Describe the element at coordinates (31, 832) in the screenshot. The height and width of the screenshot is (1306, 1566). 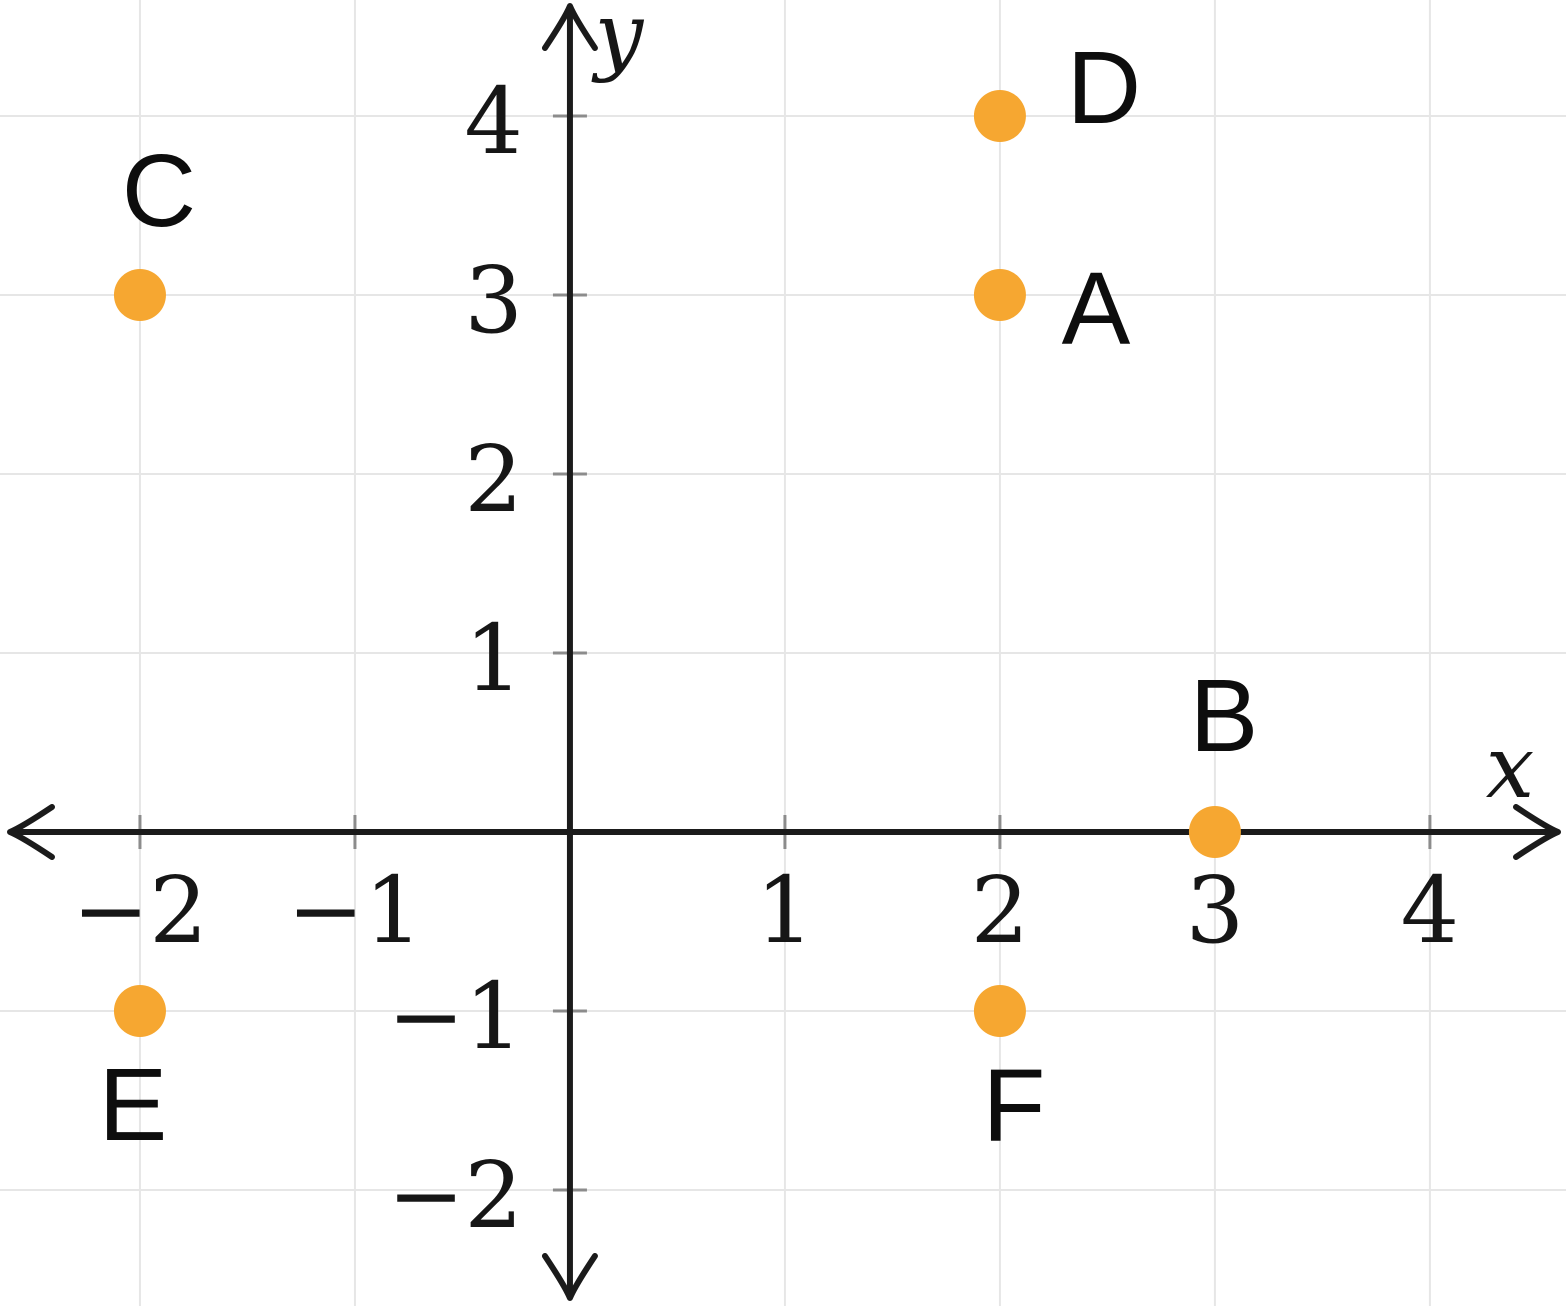
I see `x-axis-arrow-left` at that location.